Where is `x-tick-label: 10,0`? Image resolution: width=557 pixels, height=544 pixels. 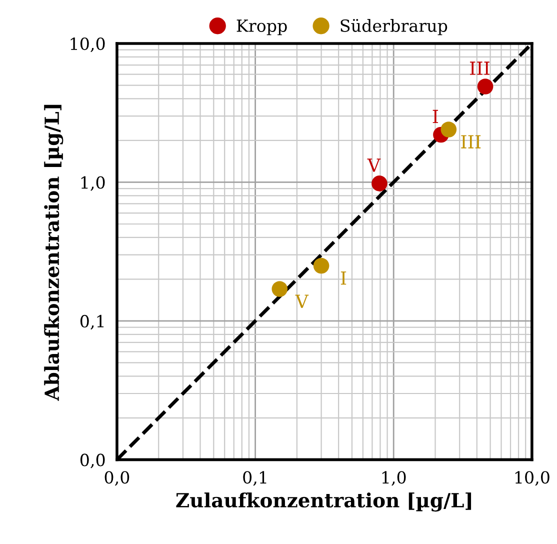 x-tick-label: 10,0 is located at coordinates (532, 478).